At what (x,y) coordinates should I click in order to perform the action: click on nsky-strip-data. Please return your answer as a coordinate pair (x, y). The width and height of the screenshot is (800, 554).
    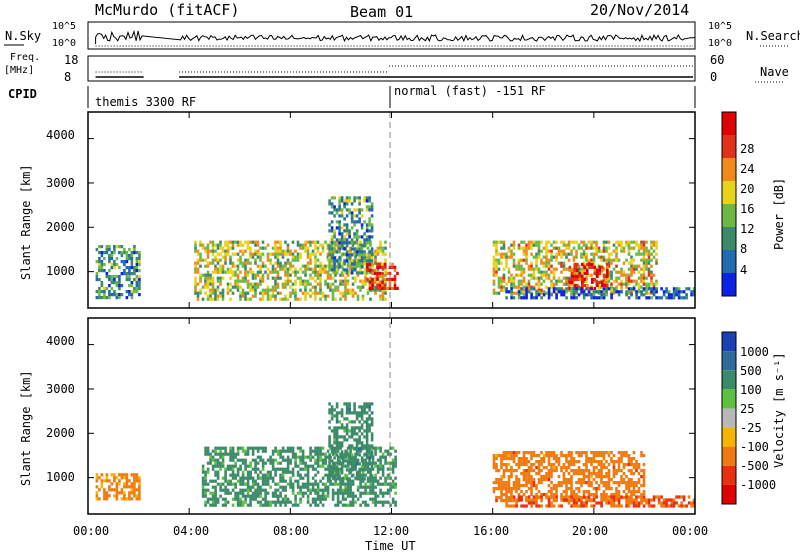
    Looking at the image, I should click on (395, 38).